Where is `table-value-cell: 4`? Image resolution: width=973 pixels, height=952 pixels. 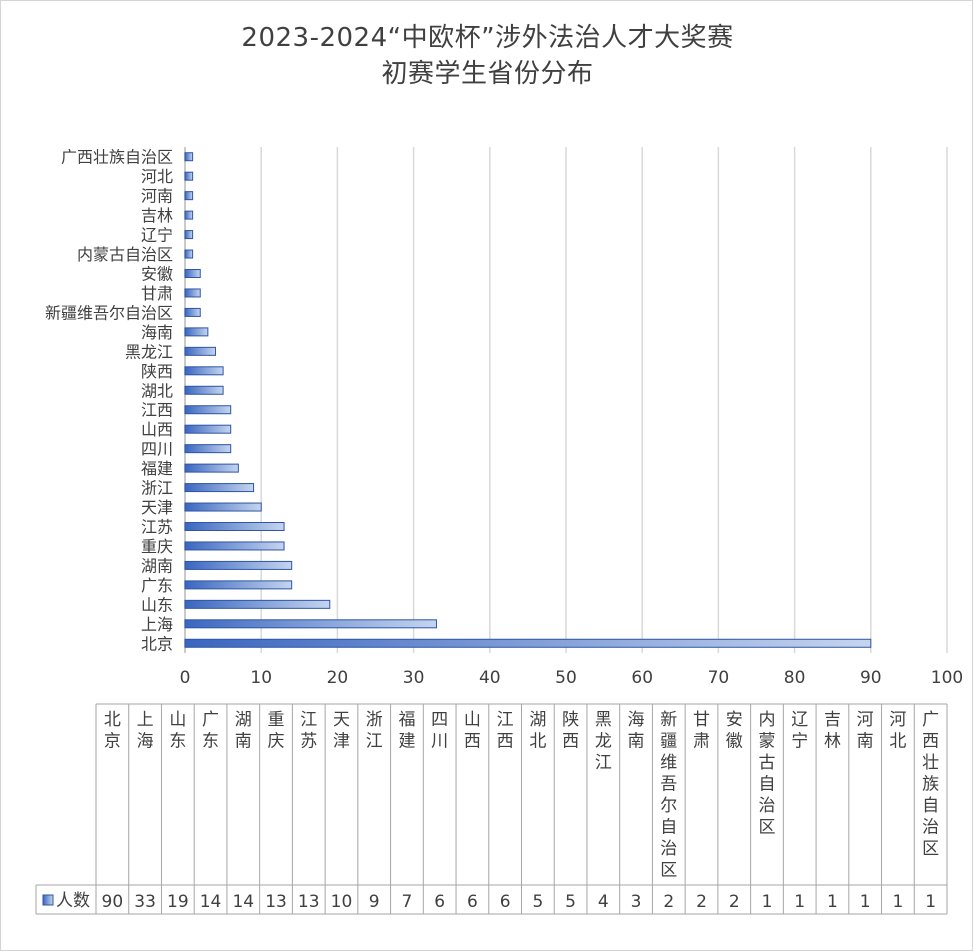 table-value-cell: 4 is located at coordinates (603, 902).